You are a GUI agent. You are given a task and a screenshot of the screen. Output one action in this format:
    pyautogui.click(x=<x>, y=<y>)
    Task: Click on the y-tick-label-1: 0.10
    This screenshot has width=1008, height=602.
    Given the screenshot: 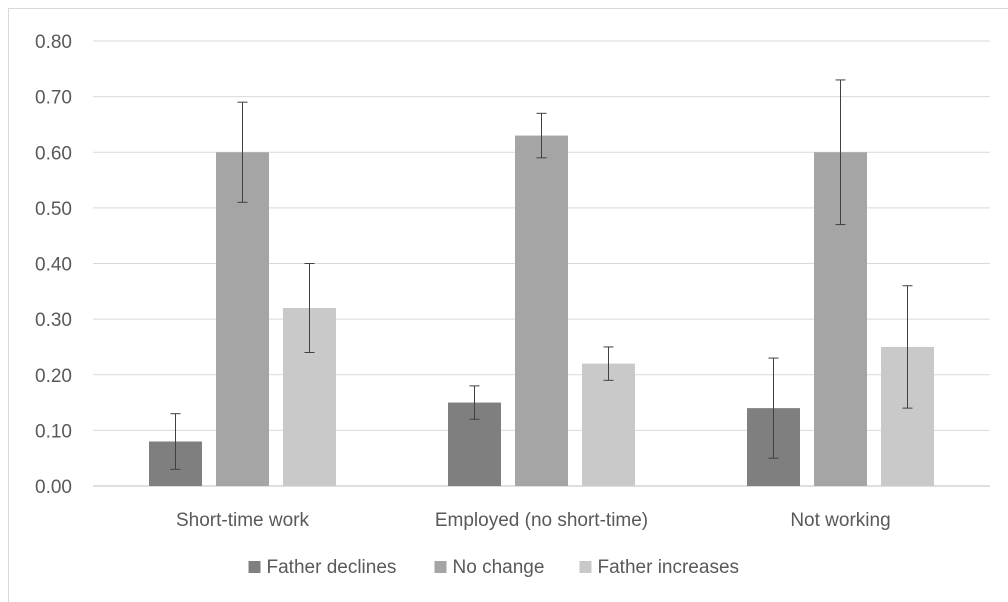 What is the action you would take?
    pyautogui.click(x=53, y=431)
    